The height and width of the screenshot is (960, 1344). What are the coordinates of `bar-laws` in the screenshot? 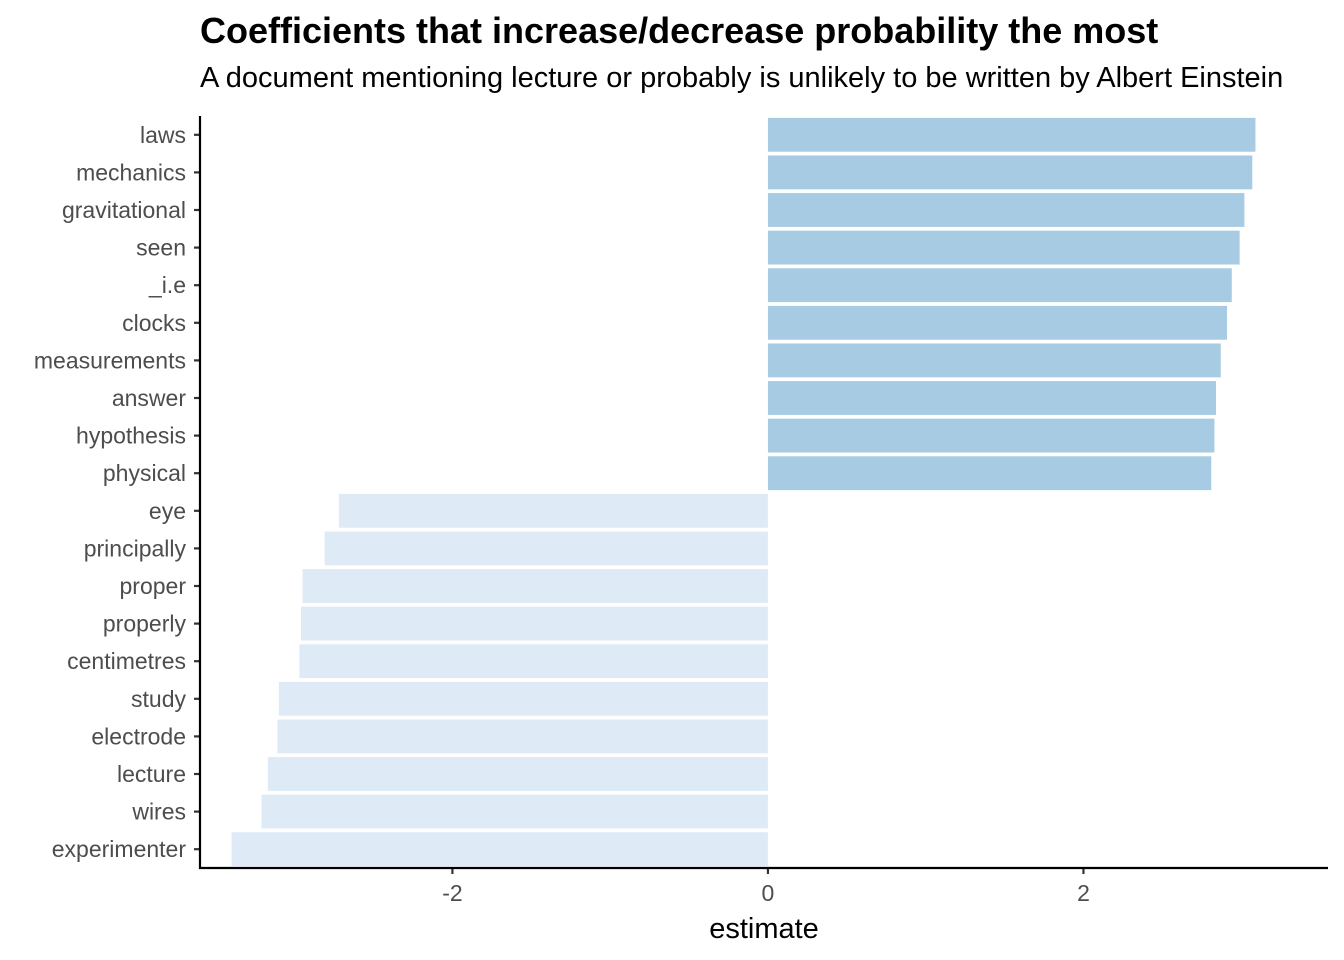 It's located at (1011, 134).